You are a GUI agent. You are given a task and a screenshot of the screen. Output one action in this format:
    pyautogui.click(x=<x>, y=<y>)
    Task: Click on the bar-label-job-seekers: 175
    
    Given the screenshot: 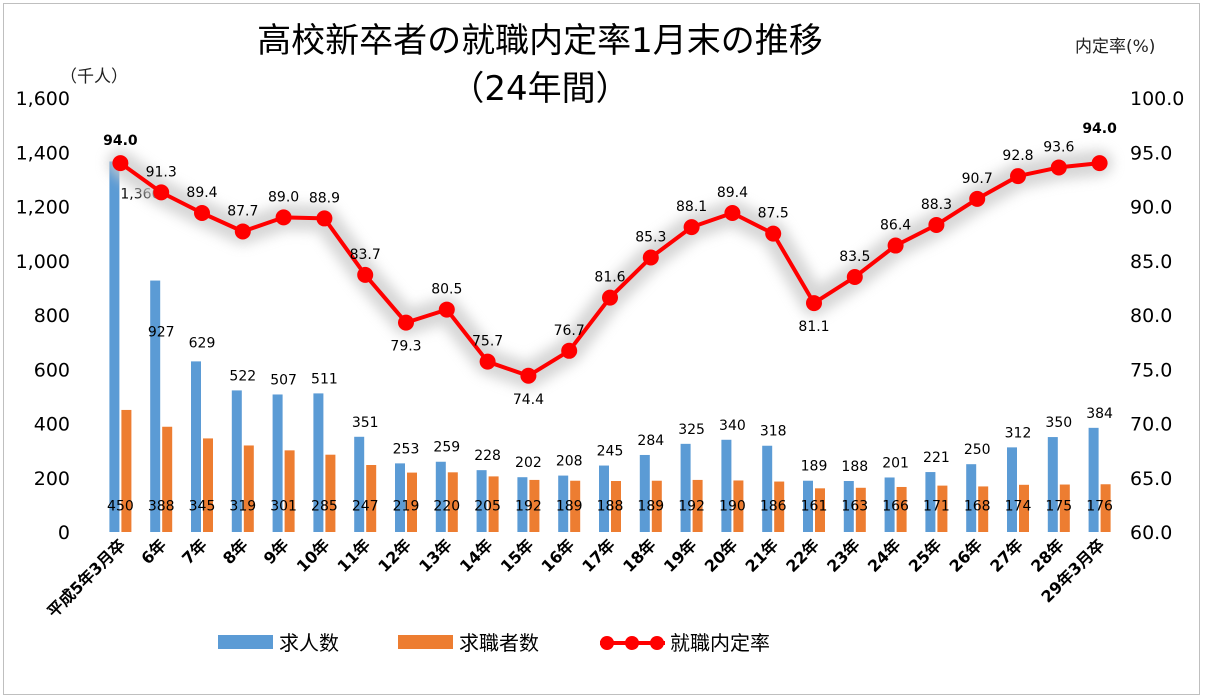 What is the action you would take?
    pyautogui.click(x=1058, y=506)
    